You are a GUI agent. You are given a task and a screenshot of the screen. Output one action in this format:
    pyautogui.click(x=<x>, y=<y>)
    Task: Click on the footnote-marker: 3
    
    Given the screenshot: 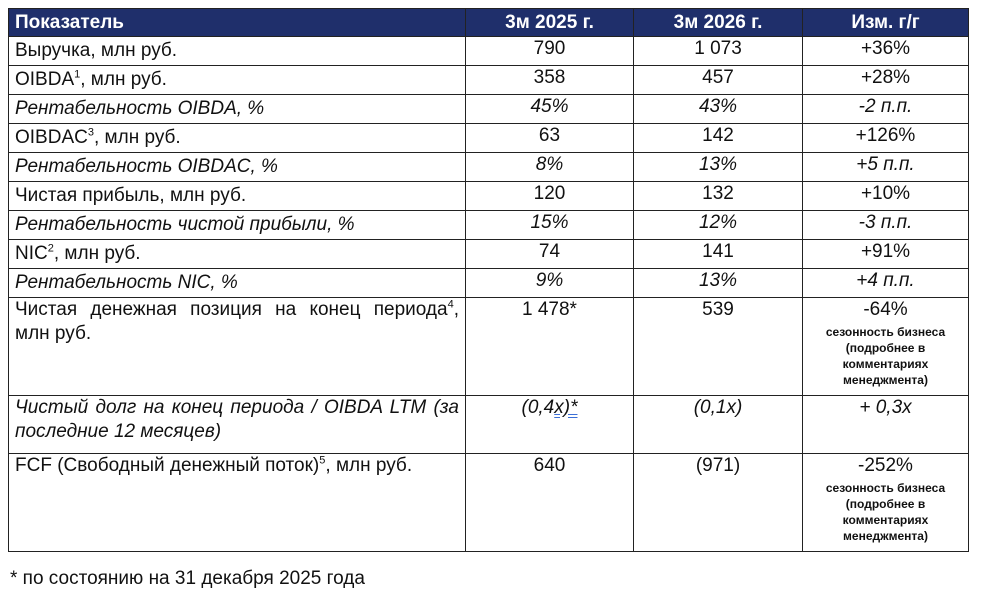 What is the action you would take?
    pyautogui.click(x=90, y=132)
    